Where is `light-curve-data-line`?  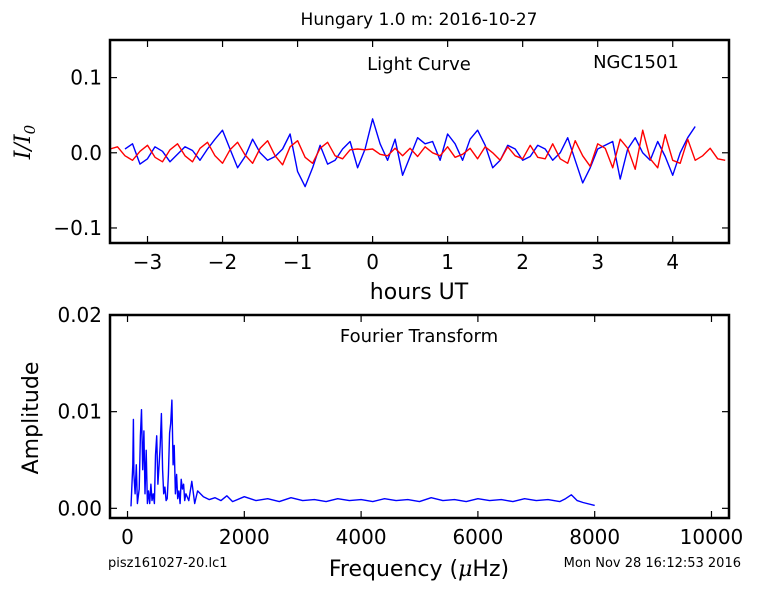
light-curve-data-line is located at coordinates (410, 153).